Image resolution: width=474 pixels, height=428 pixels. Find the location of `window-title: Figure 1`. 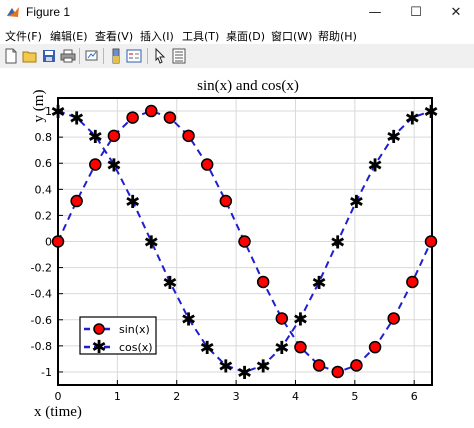

window-title: Figure 1 is located at coordinates (48, 12).